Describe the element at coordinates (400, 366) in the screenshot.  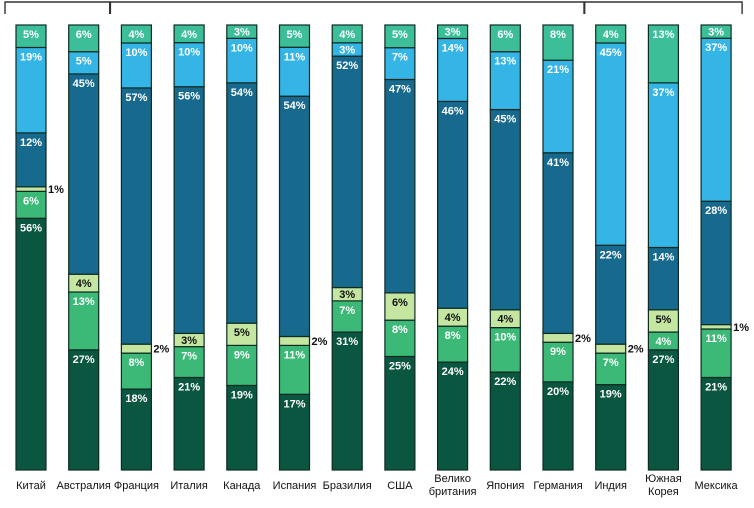
I see `data-label-7-0: 25%` at that location.